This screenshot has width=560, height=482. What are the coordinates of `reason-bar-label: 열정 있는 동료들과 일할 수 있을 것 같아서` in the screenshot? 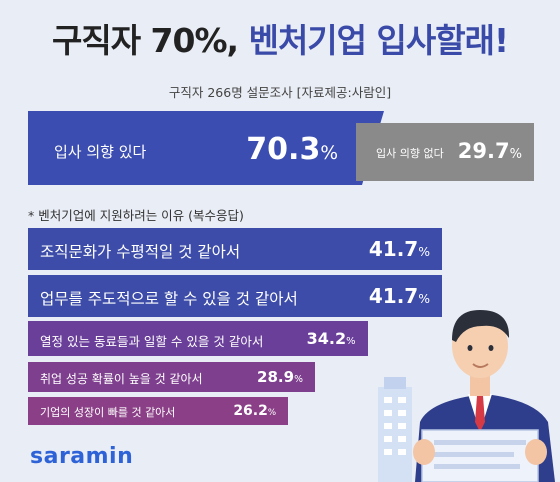 It's located at (152, 341).